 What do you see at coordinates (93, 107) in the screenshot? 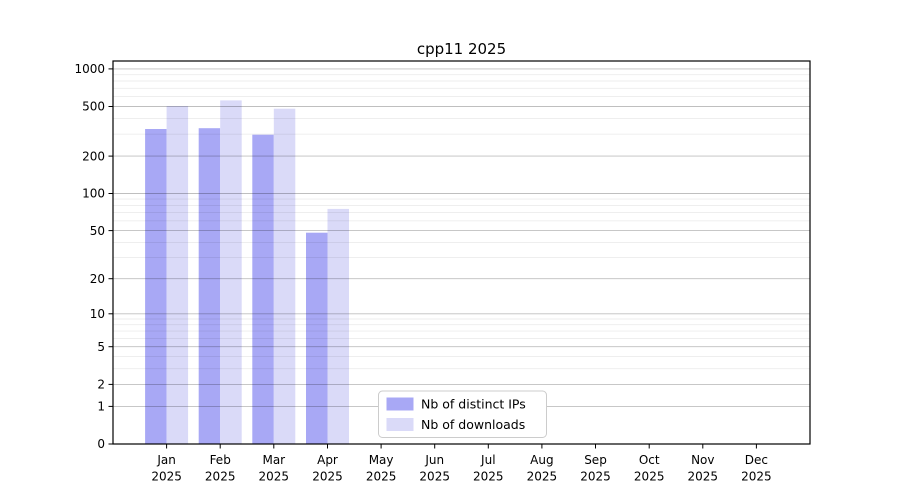
I see `y-tick-label-500: 500` at bounding box center [93, 107].